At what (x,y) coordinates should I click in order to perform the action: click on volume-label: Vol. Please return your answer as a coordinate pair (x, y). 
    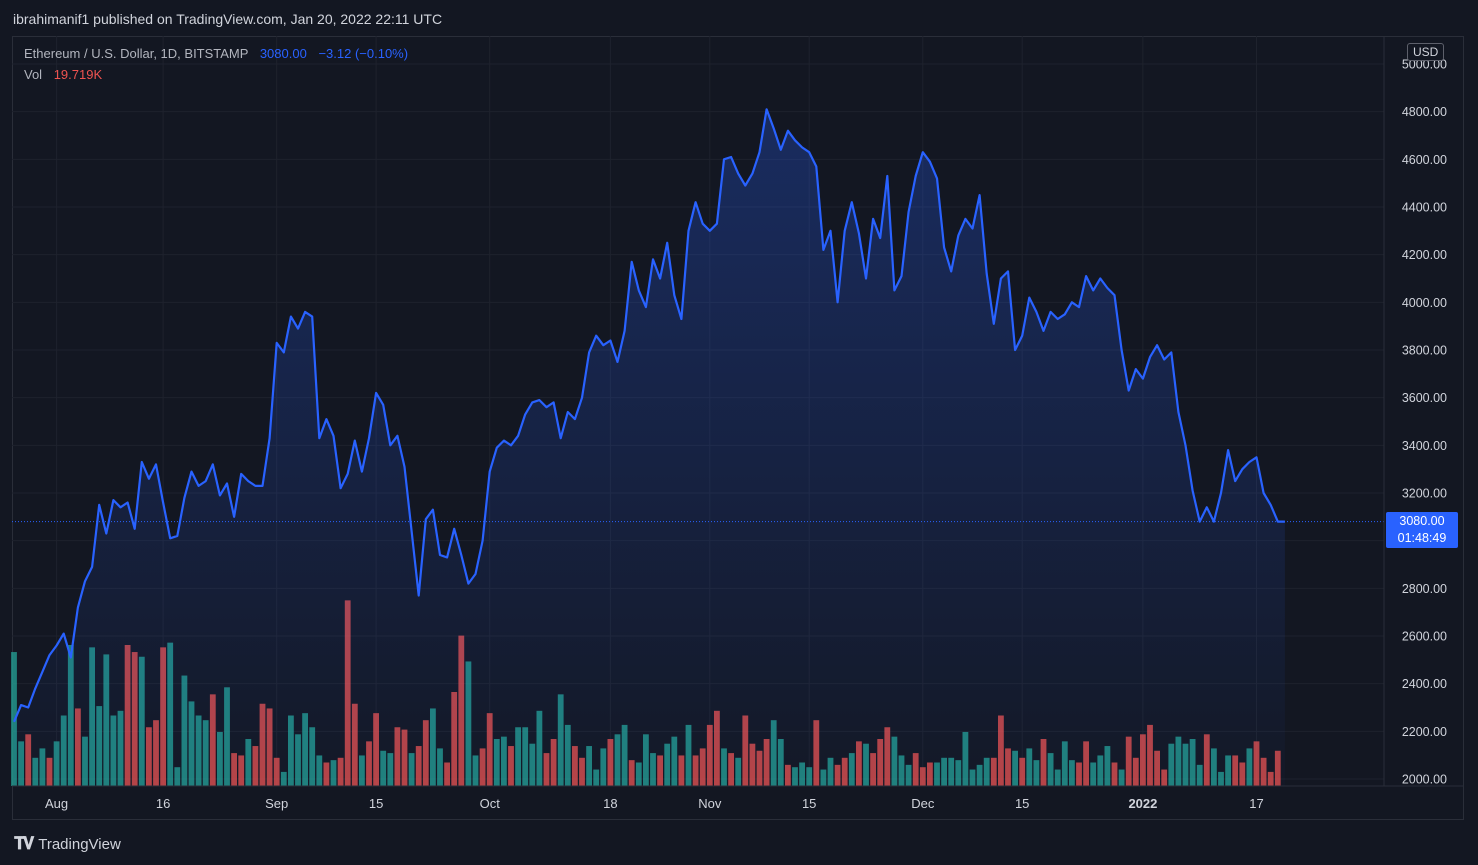
    Looking at the image, I should click on (33, 74).